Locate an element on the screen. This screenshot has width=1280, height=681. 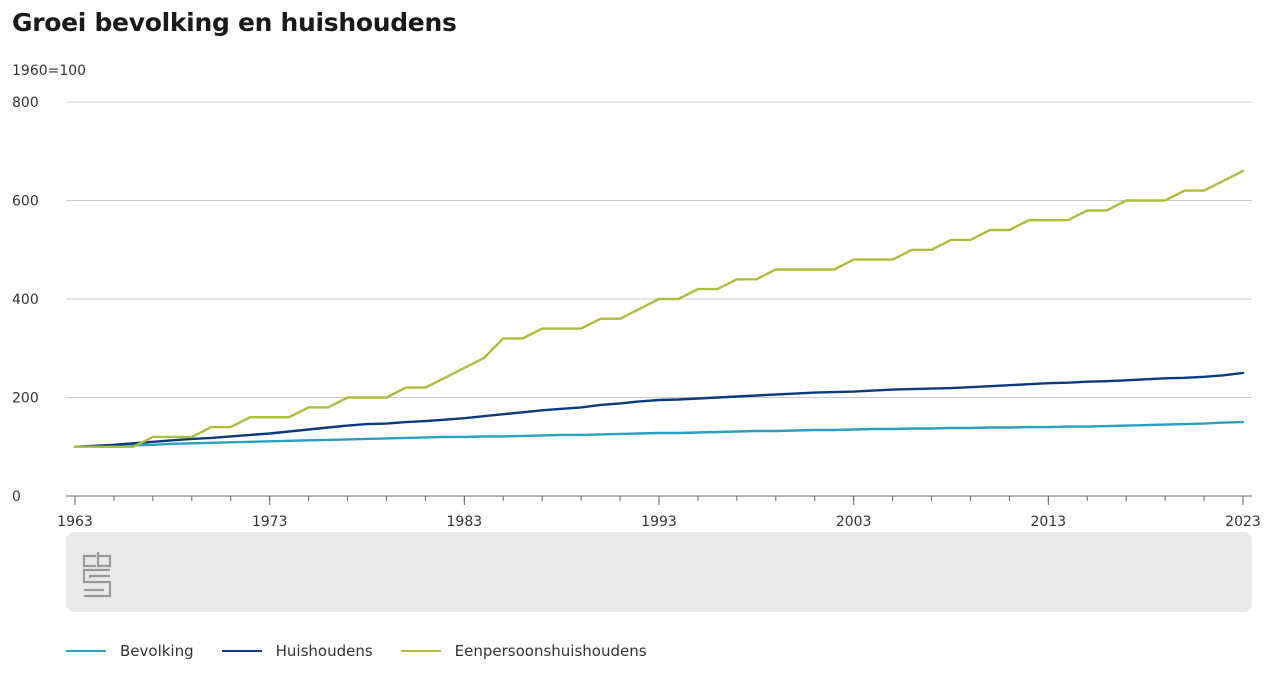
chart-footer-panel is located at coordinates (659, 572).